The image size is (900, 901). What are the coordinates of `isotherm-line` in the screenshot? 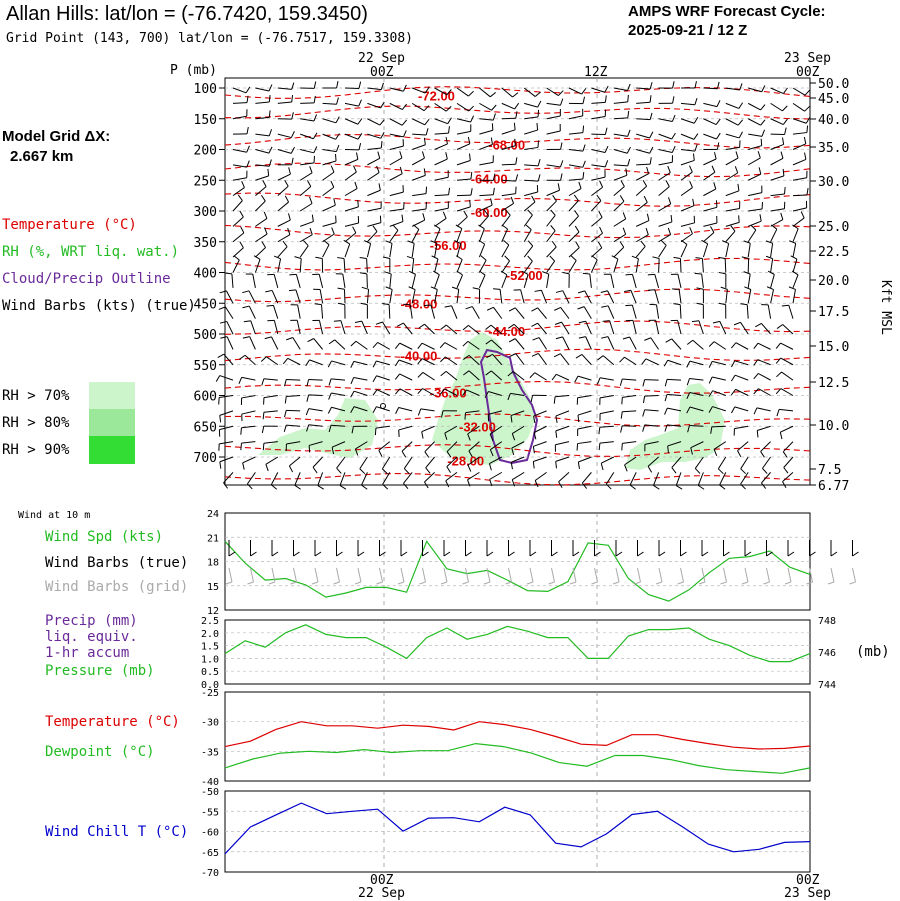 It's located at (517, 295).